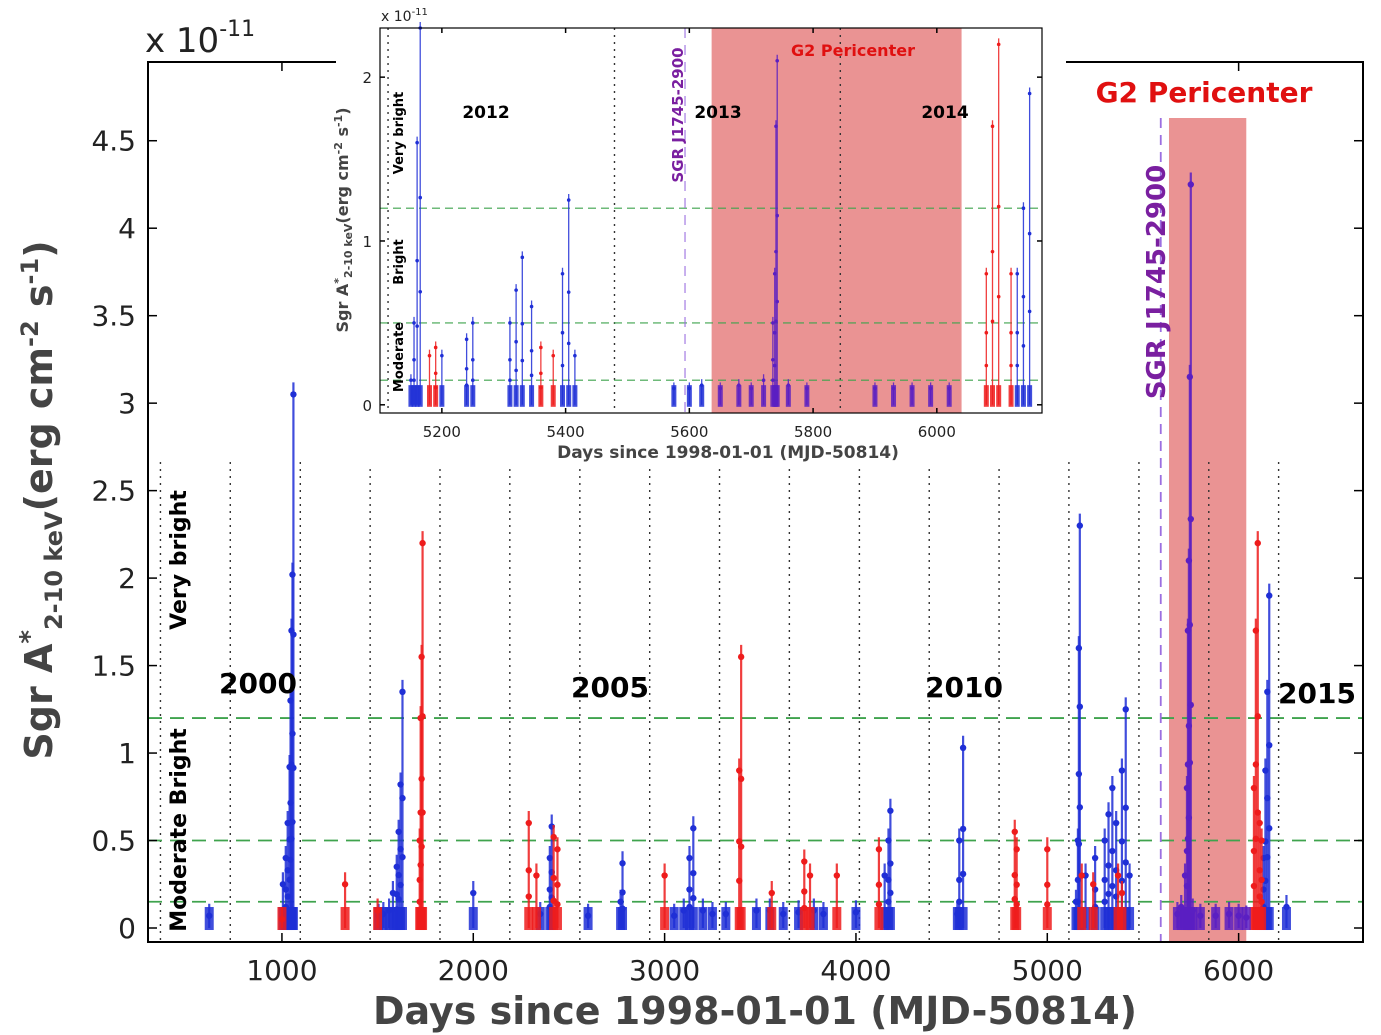 The image size is (1381, 1035). What do you see at coordinates (678, 114) in the screenshot?
I see `inset-sgr-label: SGR J1745-2900` at bounding box center [678, 114].